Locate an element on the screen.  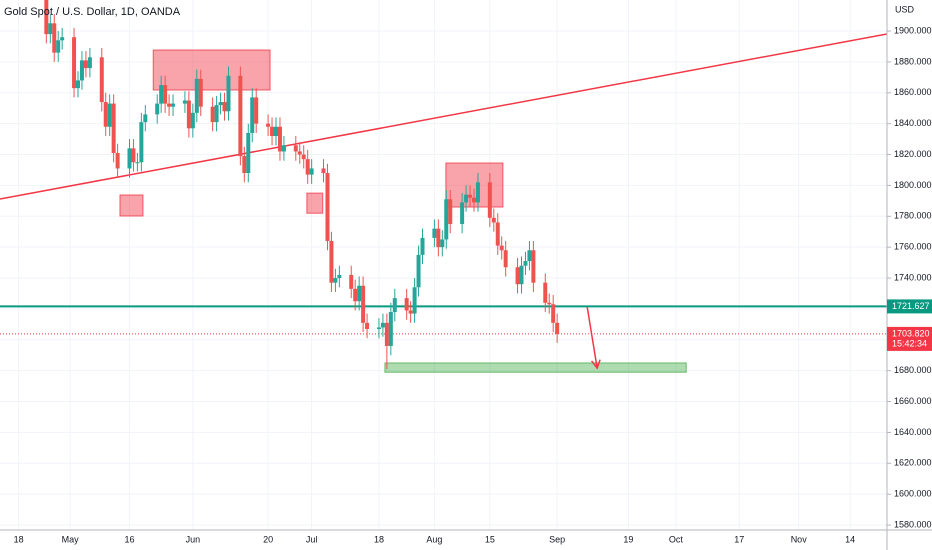
x-tick-label: 18 is located at coordinates (19, 539).